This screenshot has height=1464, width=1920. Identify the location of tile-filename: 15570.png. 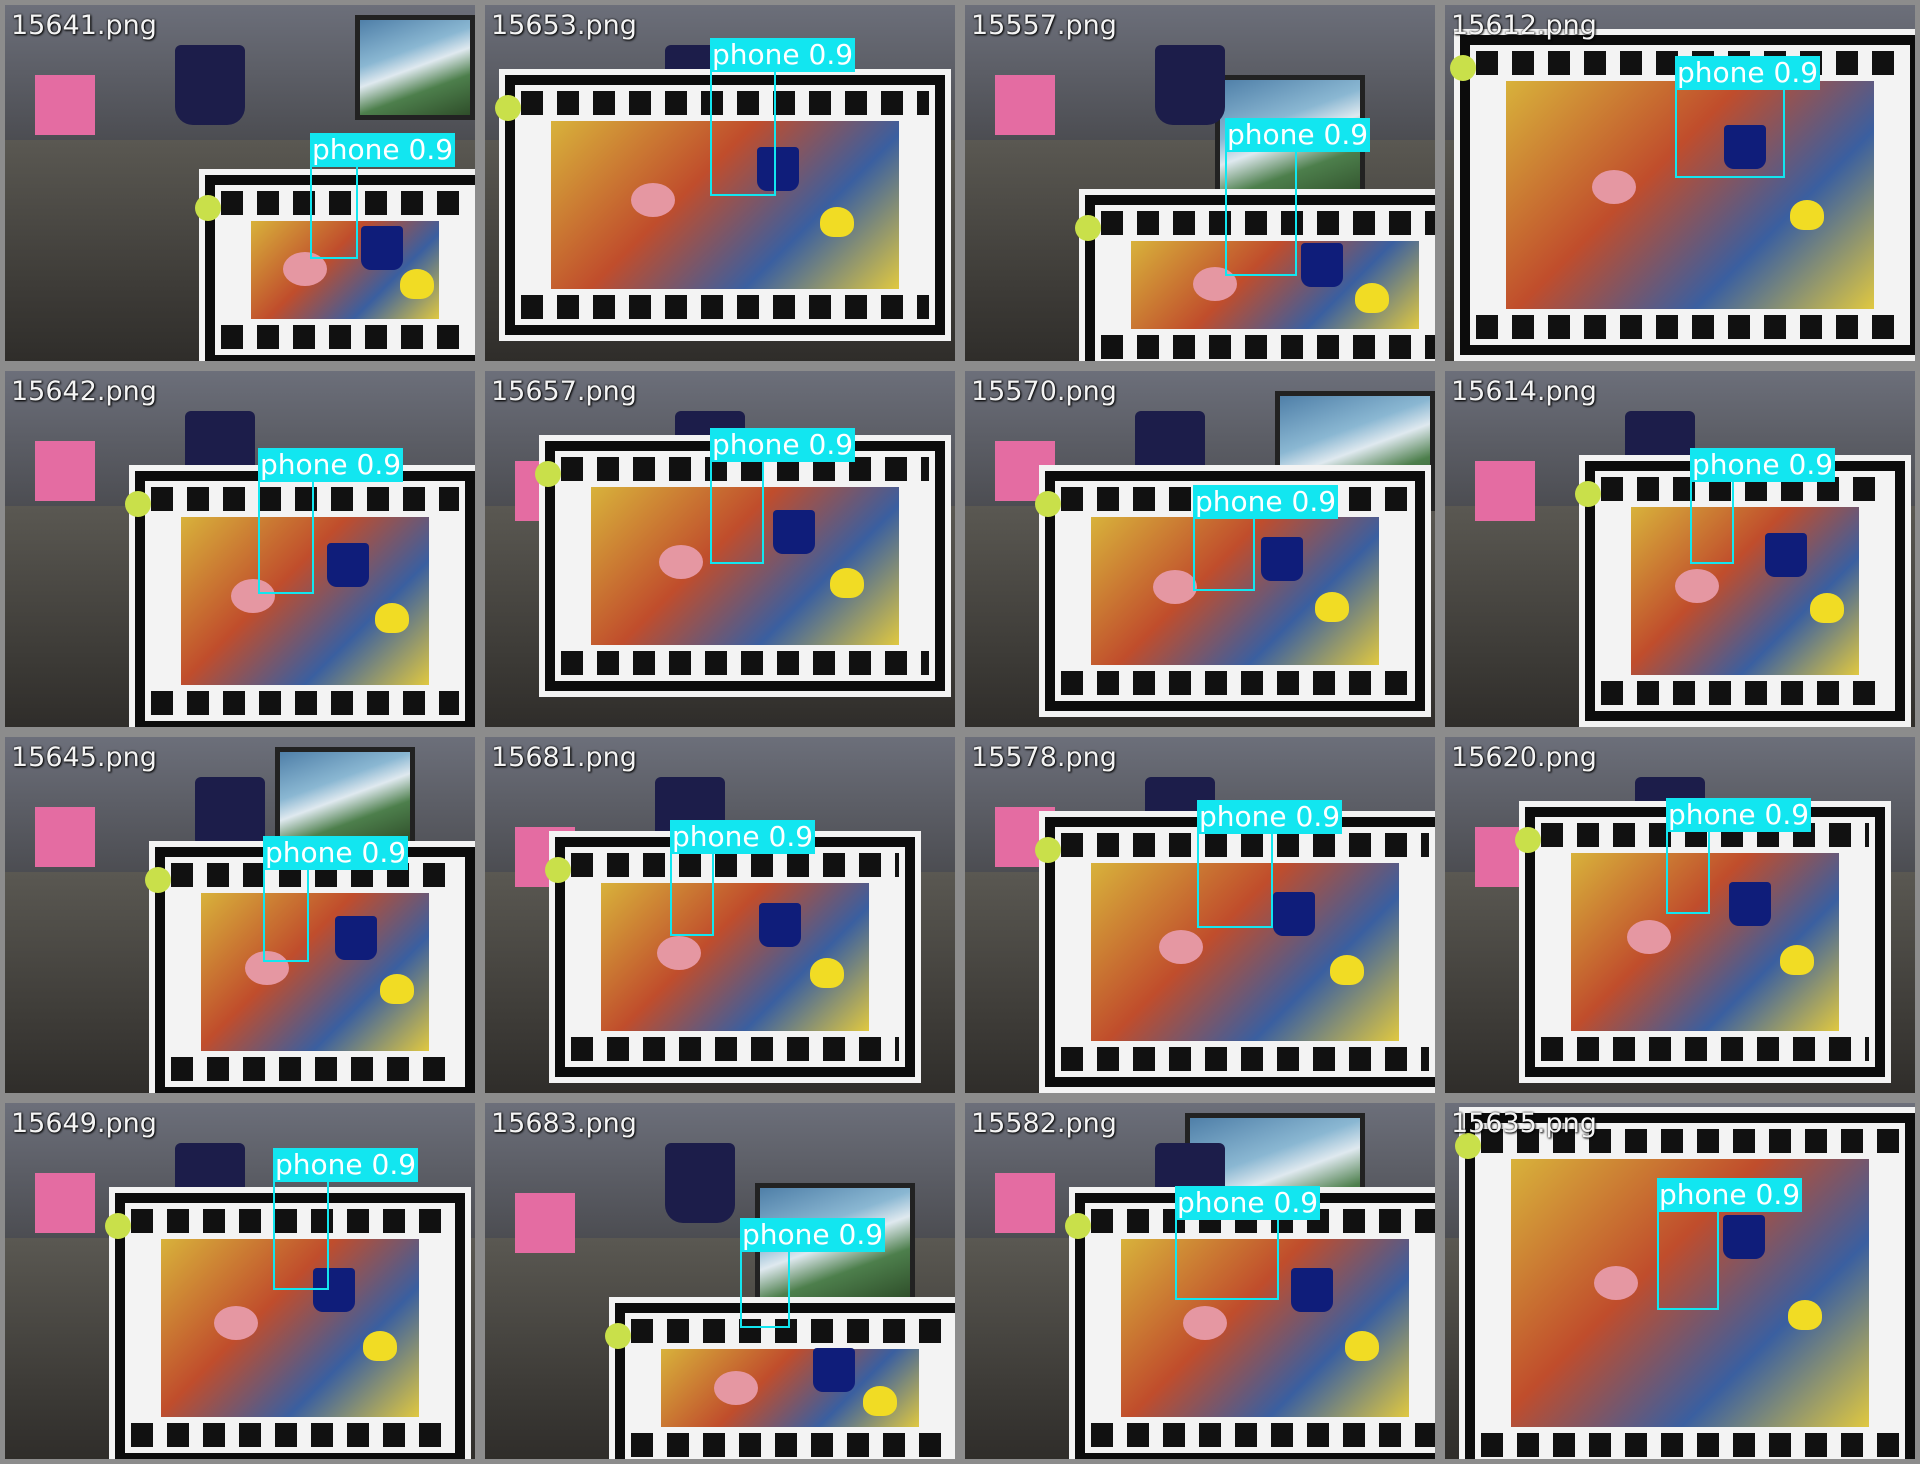
(1044, 391).